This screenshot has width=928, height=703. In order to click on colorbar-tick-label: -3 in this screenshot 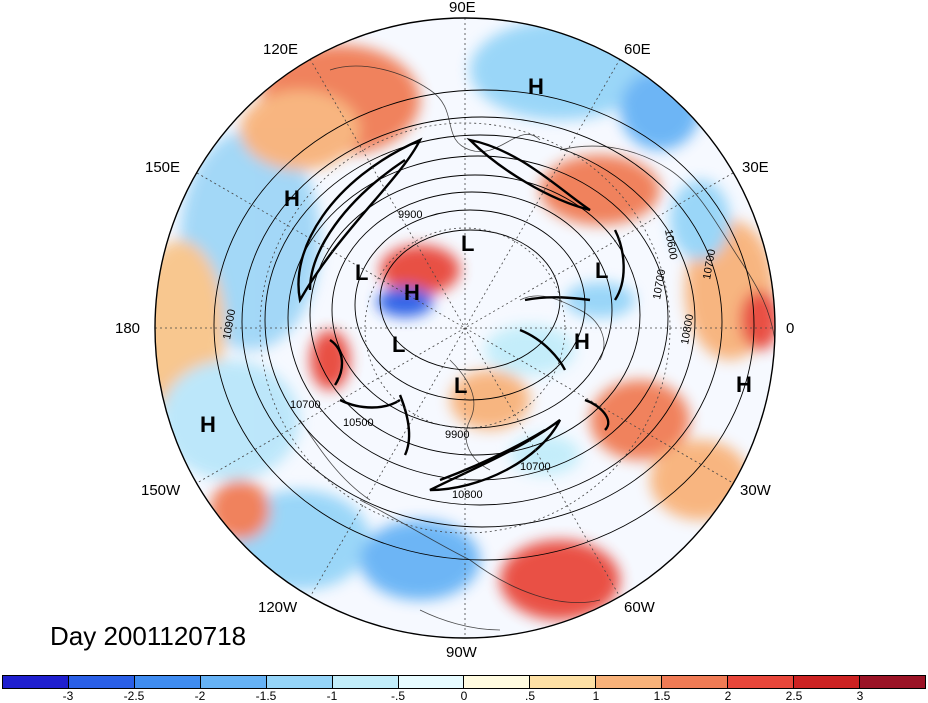, I will do `click(68, 696)`.